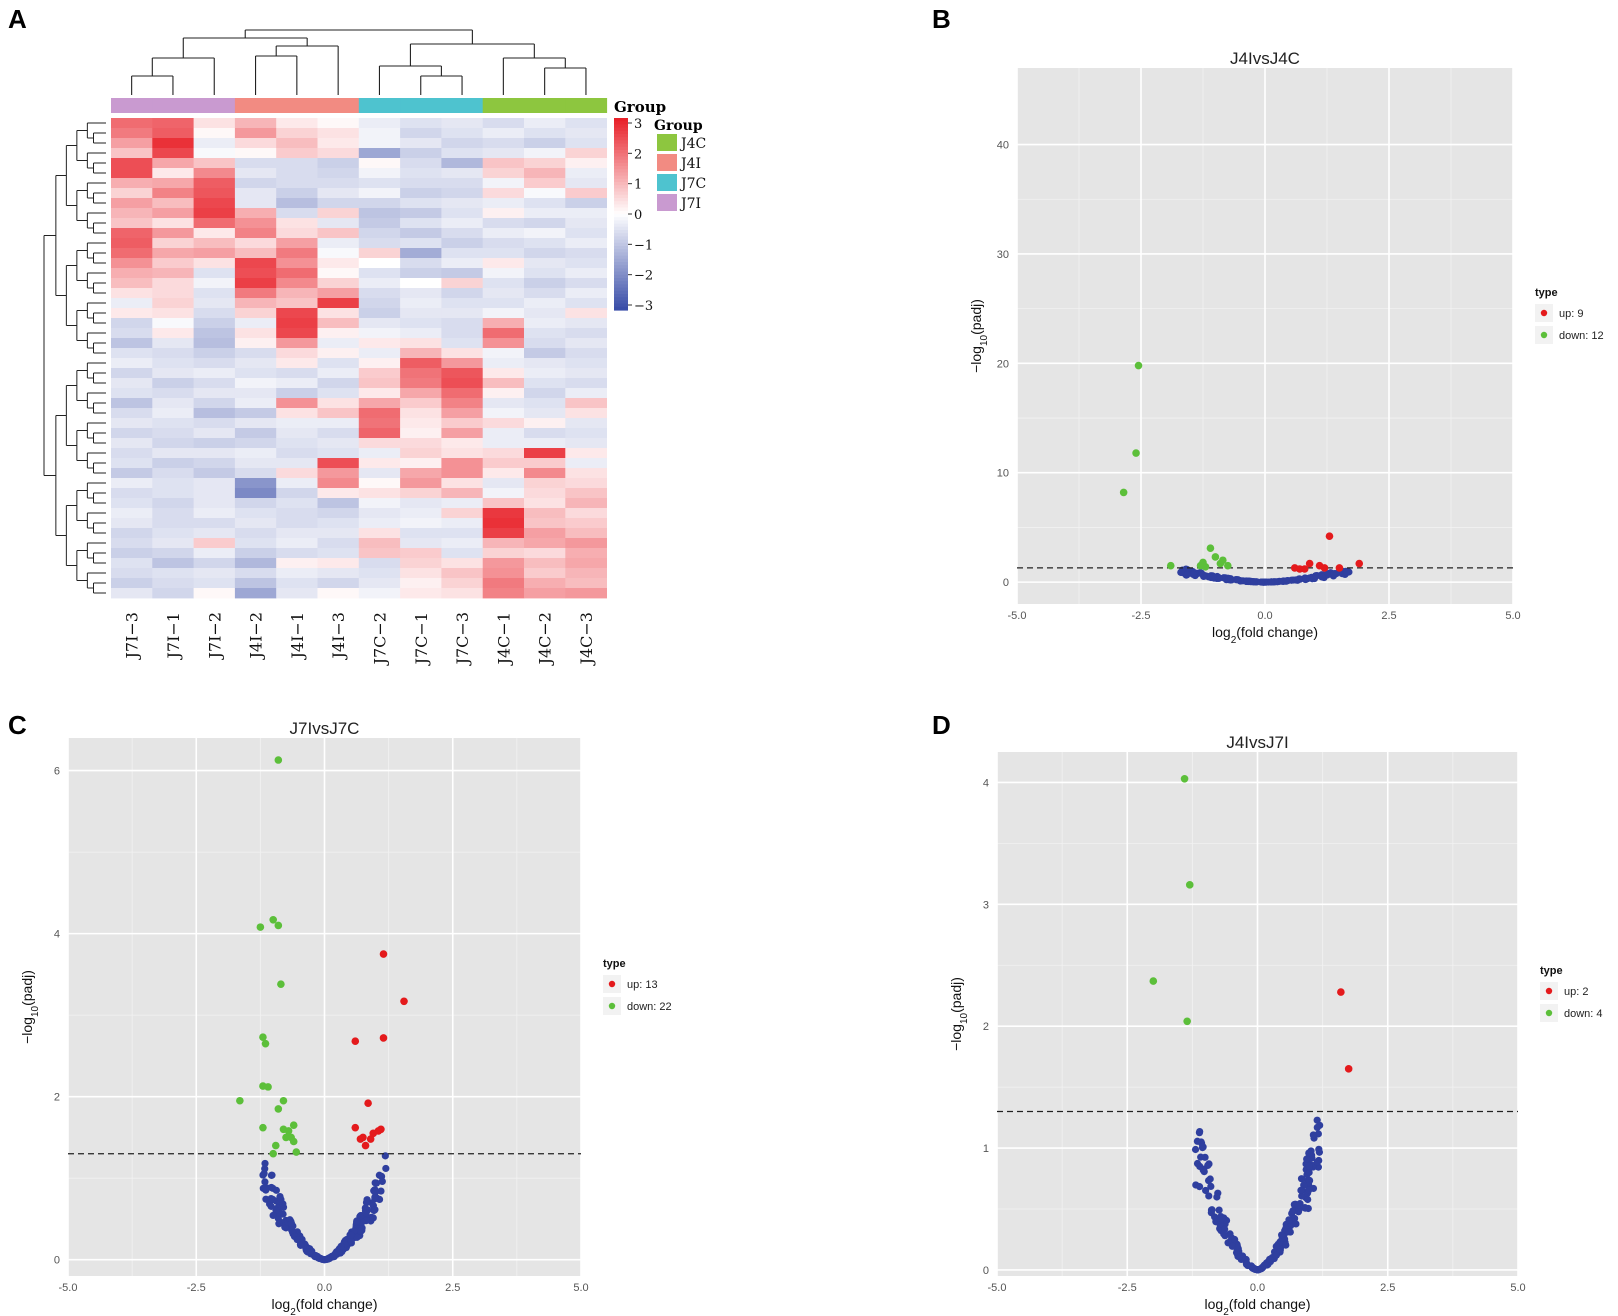 The image size is (1618, 1316). What do you see at coordinates (214, 105) in the screenshot?
I see `group-bar-segment` at bounding box center [214, 105].